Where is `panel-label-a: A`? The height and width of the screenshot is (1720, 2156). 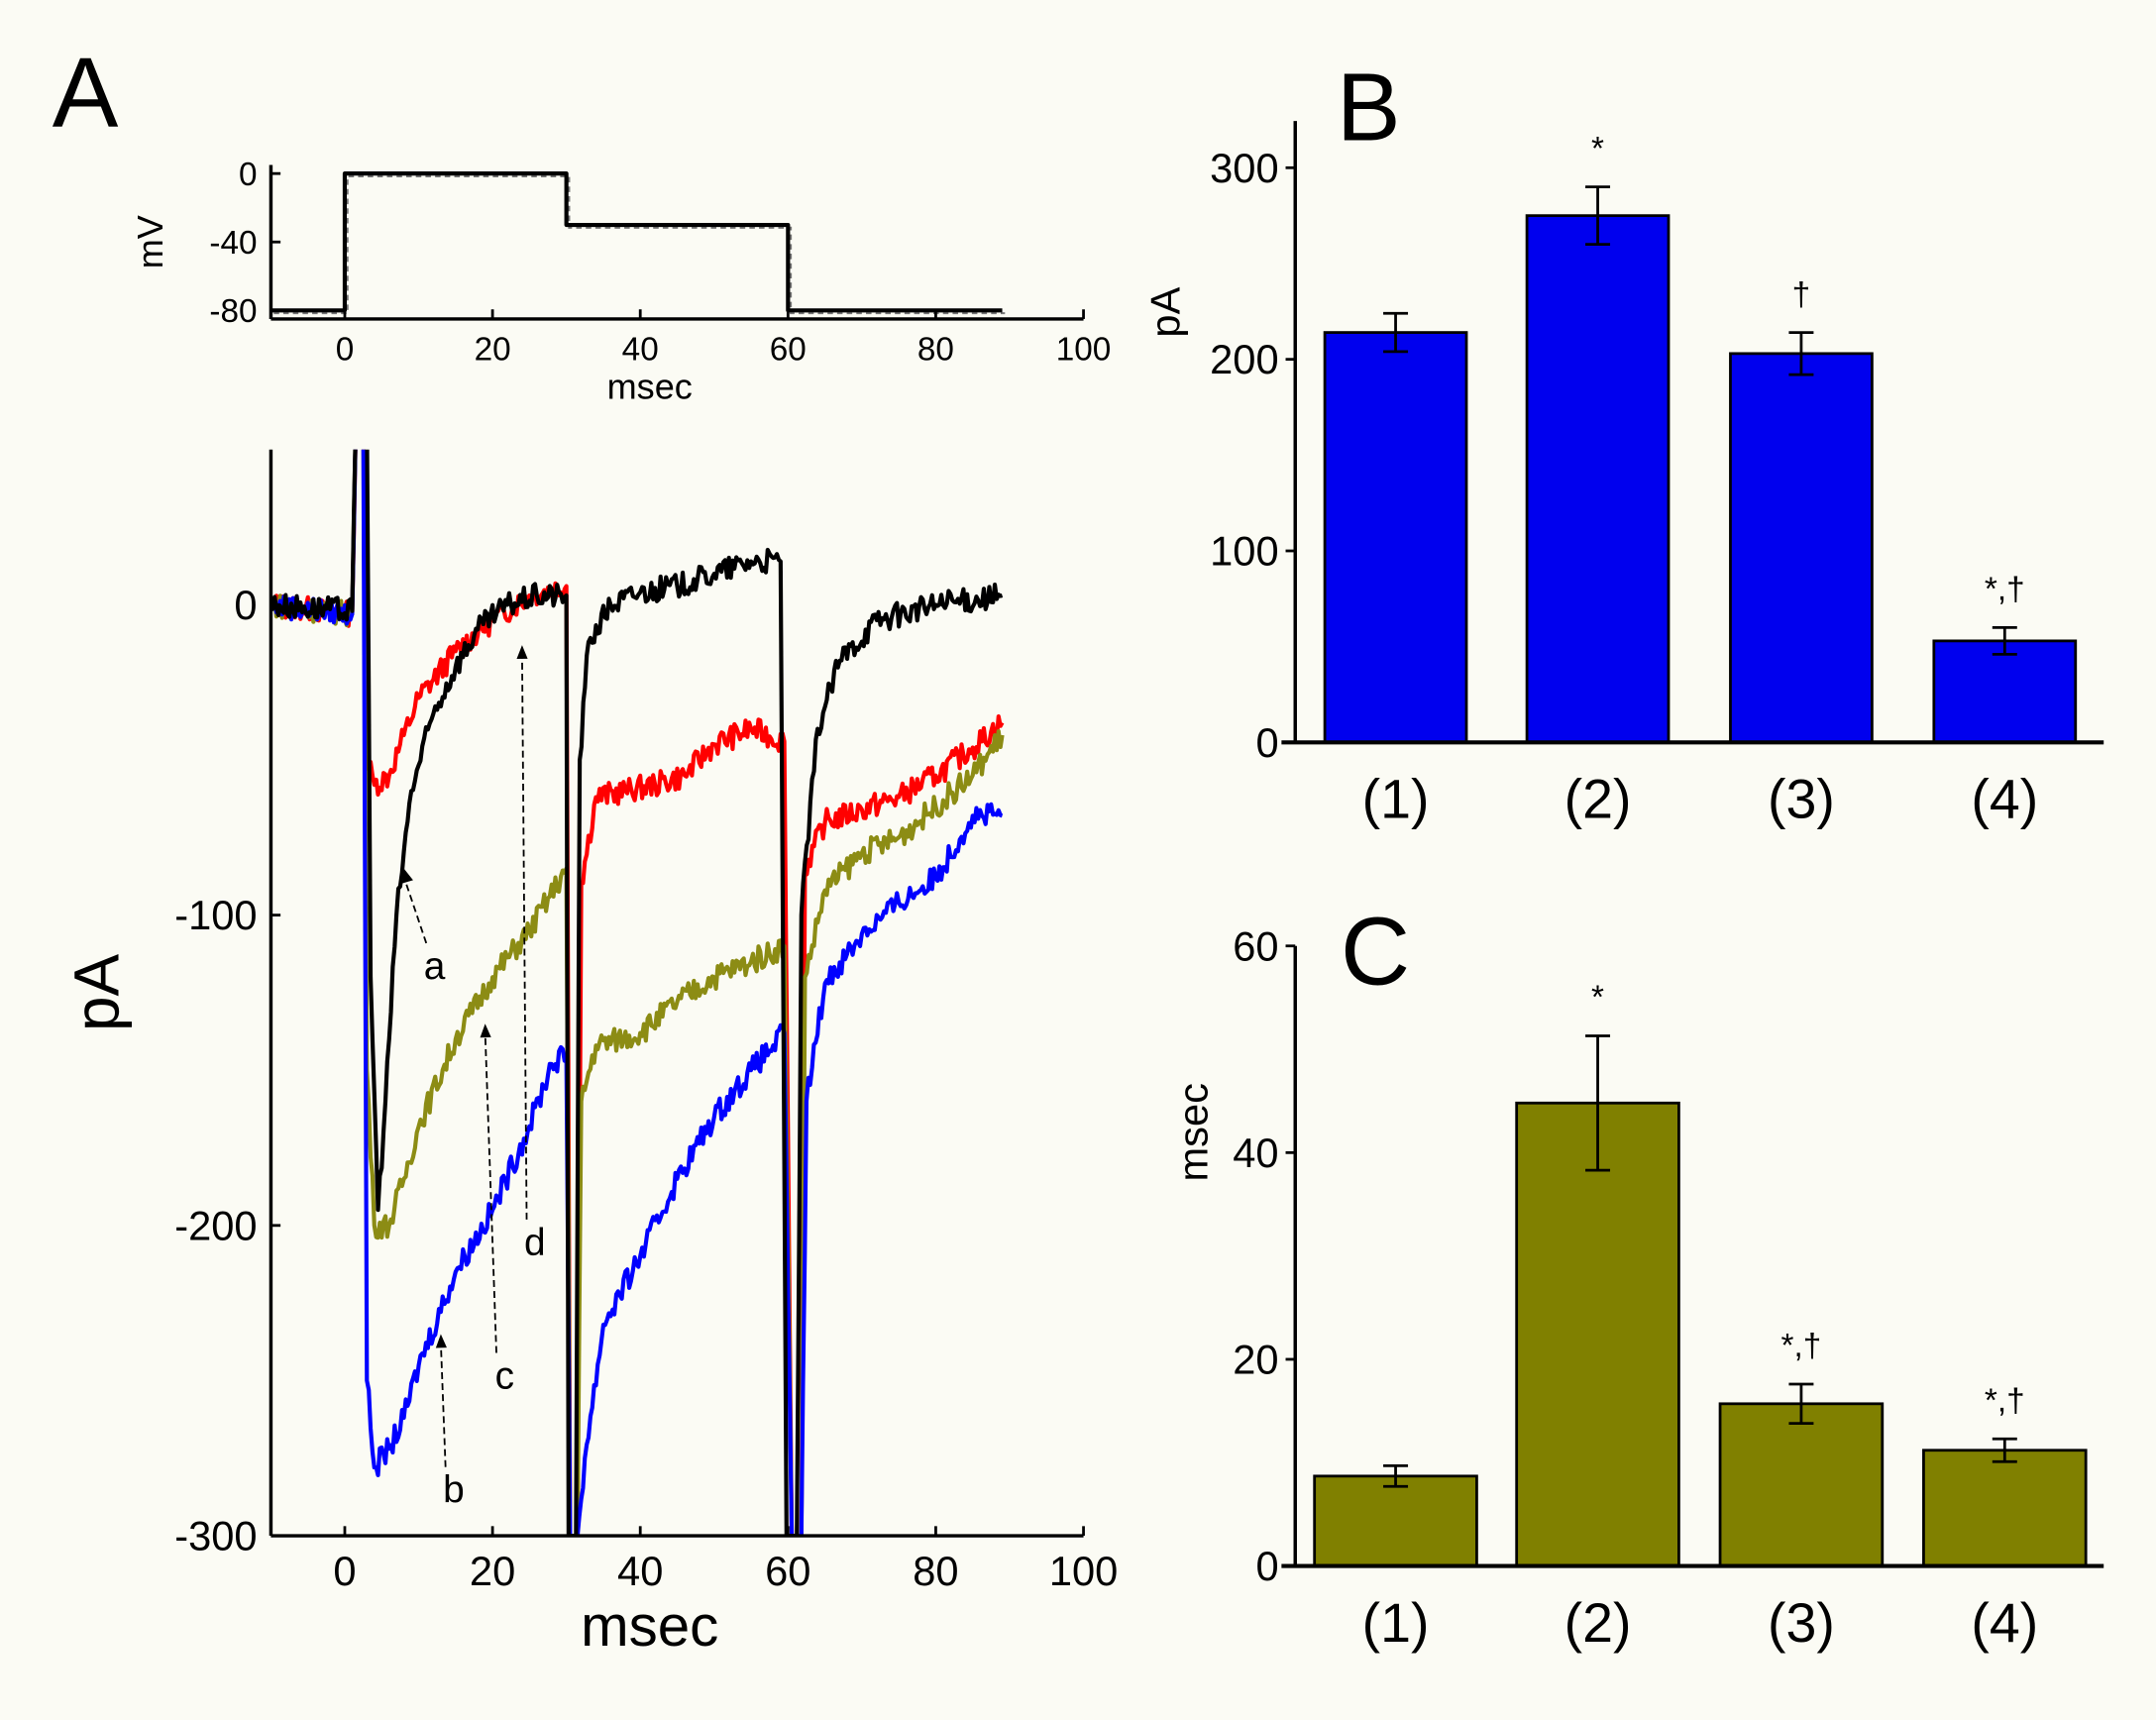 panel-label-a: A is located at coordinates (86, 94).